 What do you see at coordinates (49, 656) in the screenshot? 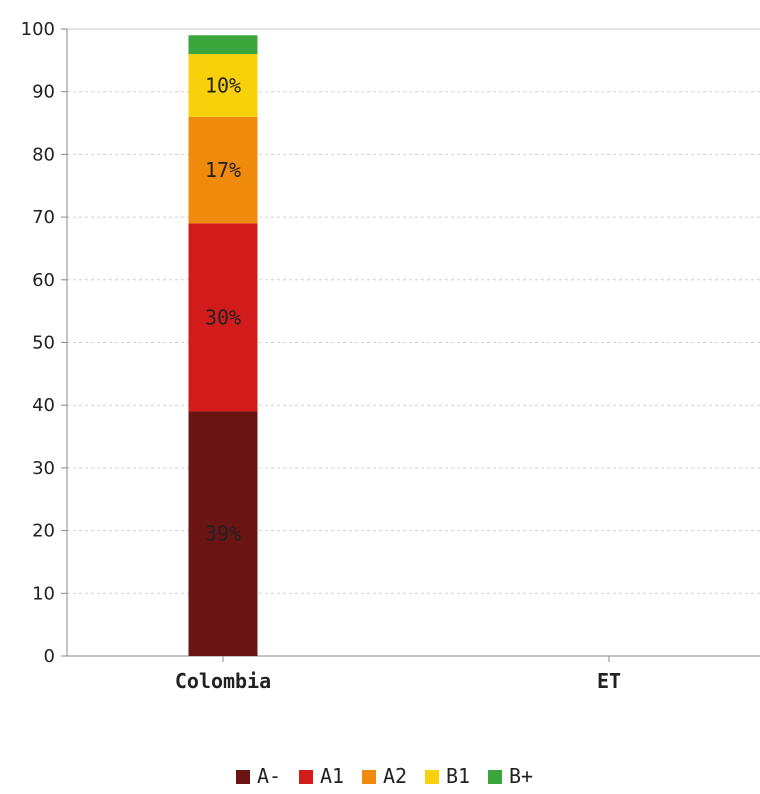
I see `y-tick-label: 0` at bounding box center [49, 656].